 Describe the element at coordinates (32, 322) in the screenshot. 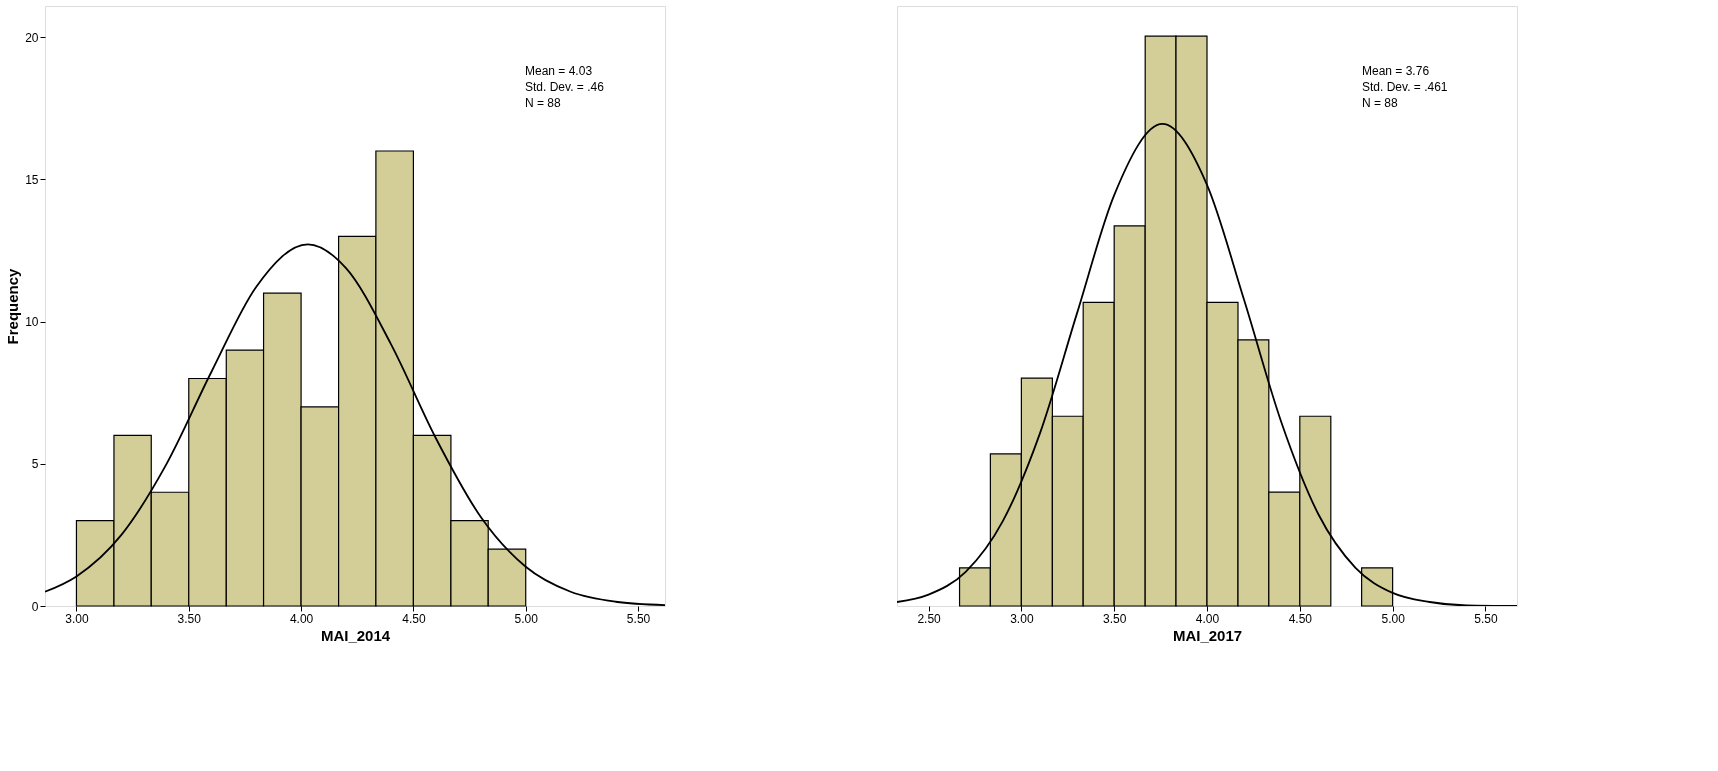

I see `y-tick-label: 10` at that location.